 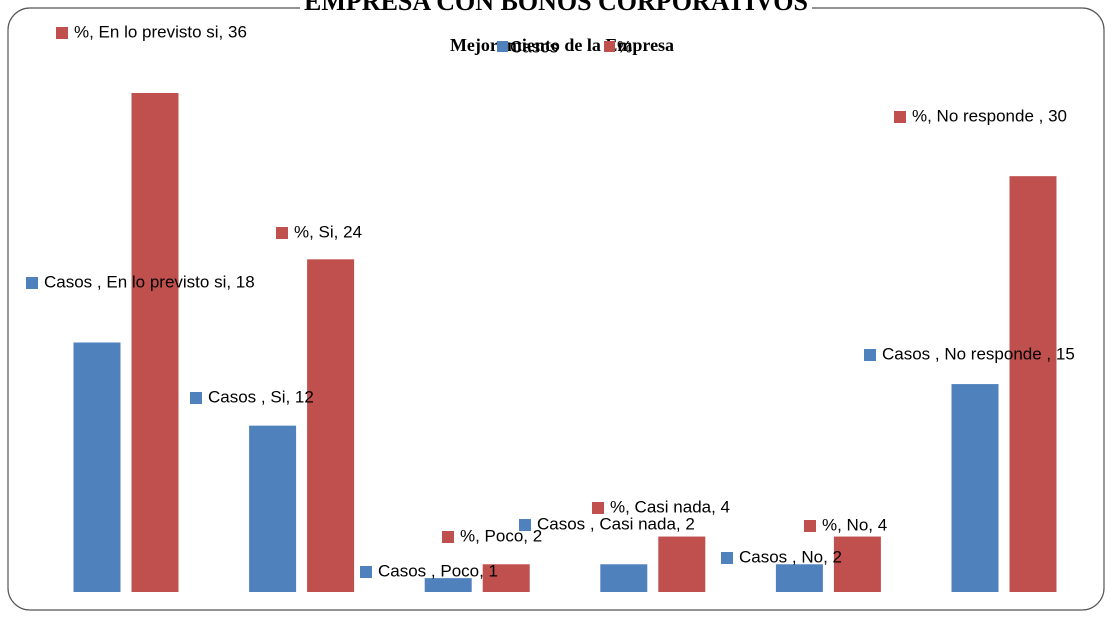 I want to click on data-label: Casos , Casi nada, 2, so click(x=616, y=523).